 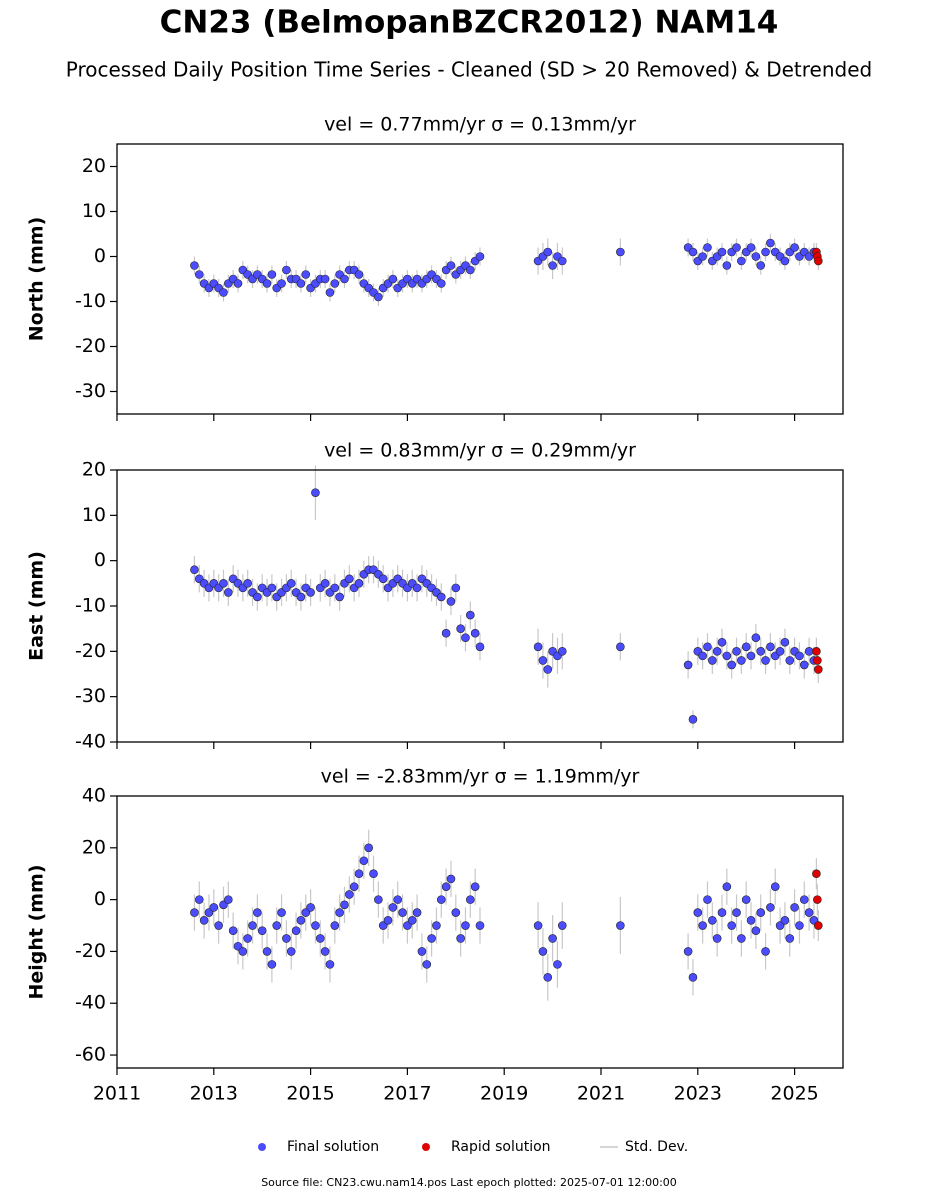 What do you see at coordinates (117, 1094) in the screenshot?
I see `x-tick-label: 2011` at bounding box center [117, 1094].